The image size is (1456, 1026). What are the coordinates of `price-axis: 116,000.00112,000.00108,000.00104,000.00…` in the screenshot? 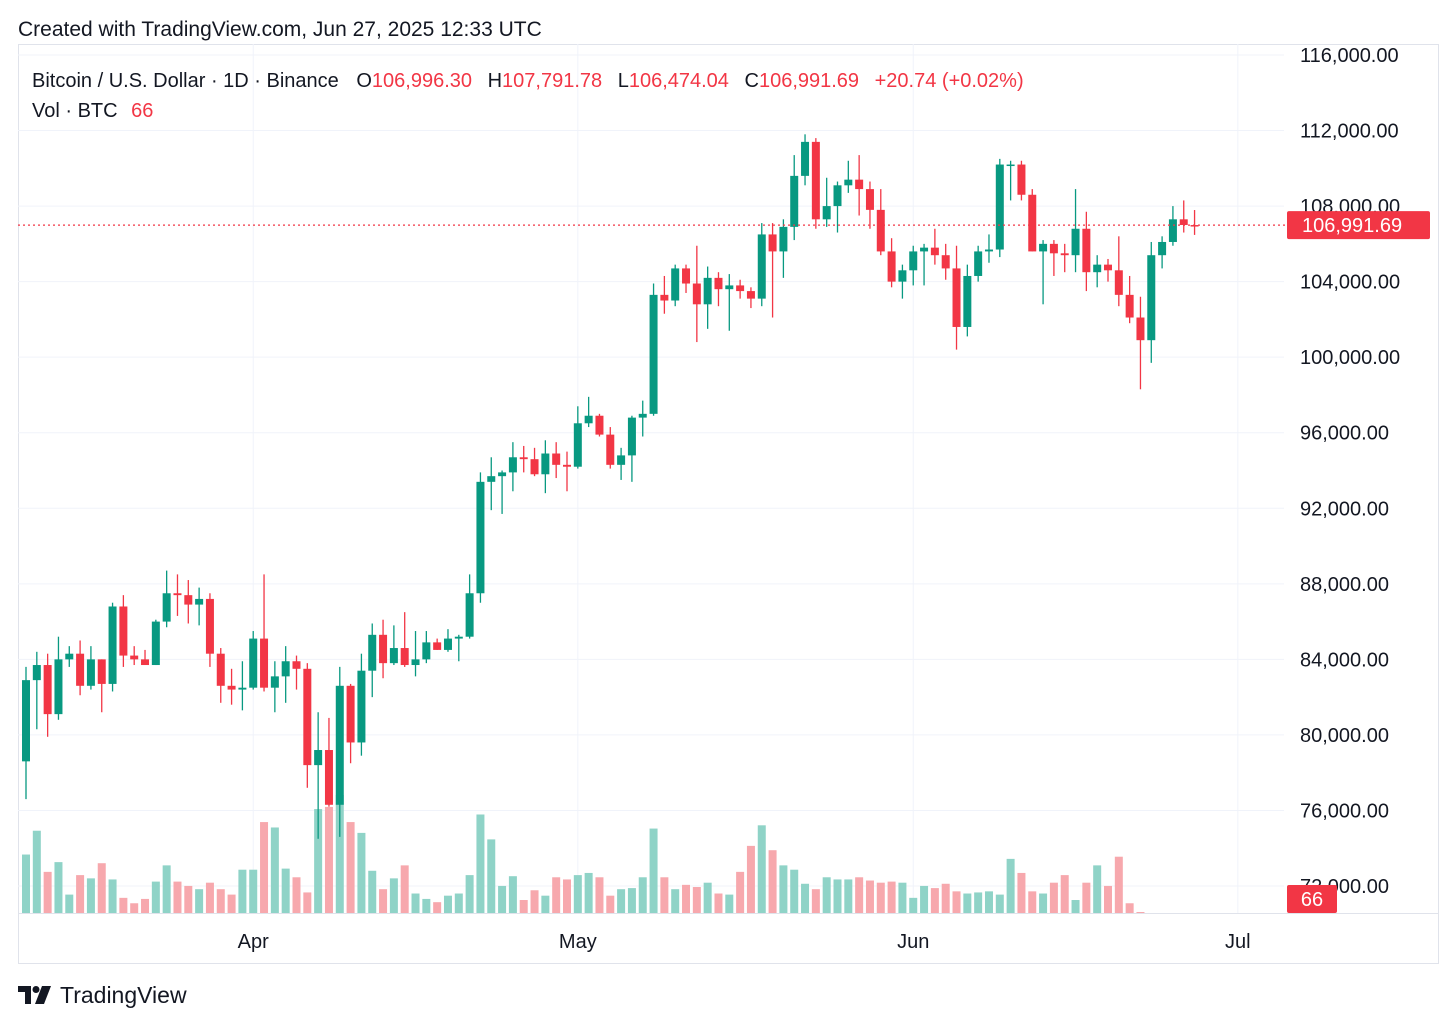 It's located at (1358, 479).